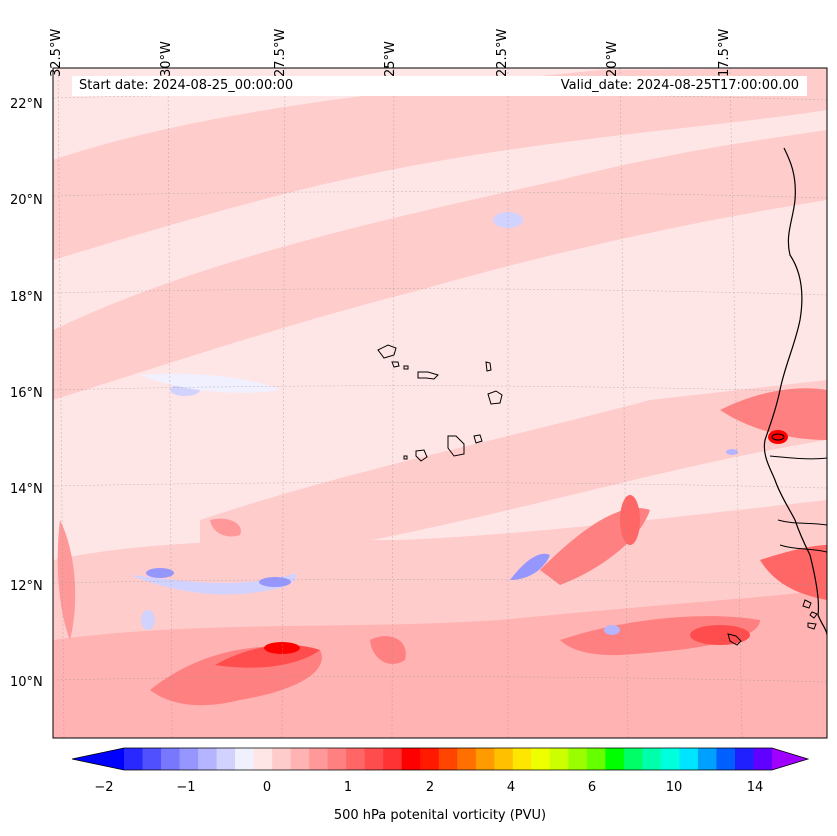 The image size is (837, 836). I want to click on africa-coastline, so click(795, 391).